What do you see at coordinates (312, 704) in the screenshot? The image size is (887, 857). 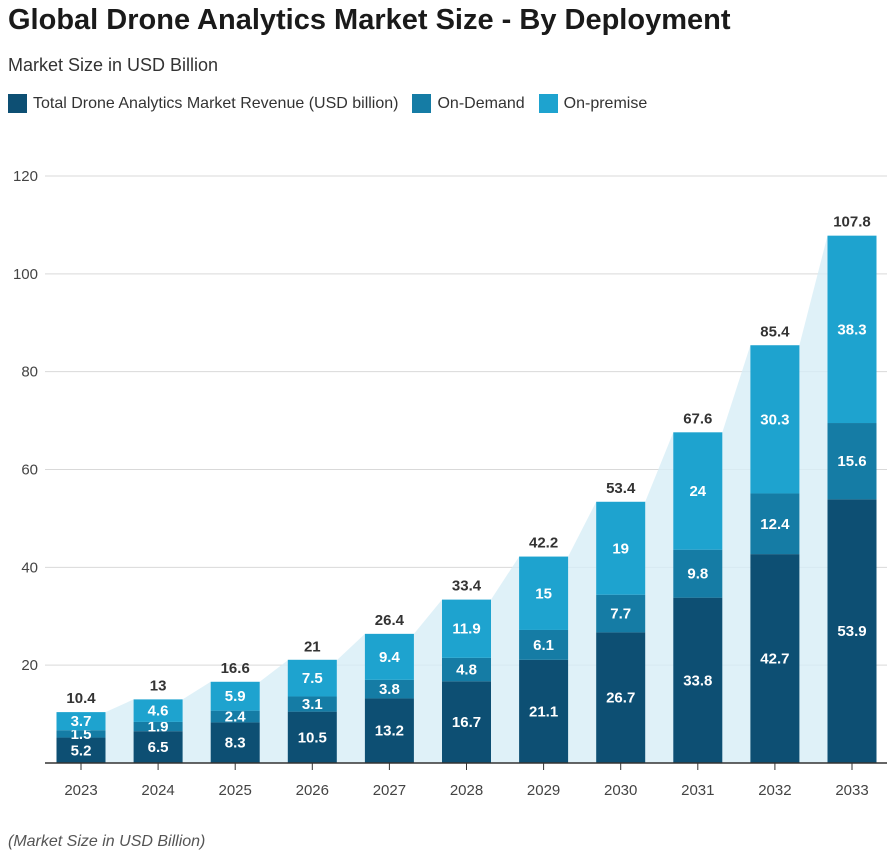 I see `segment-label: 3.1` at bounding box center [312, 704].